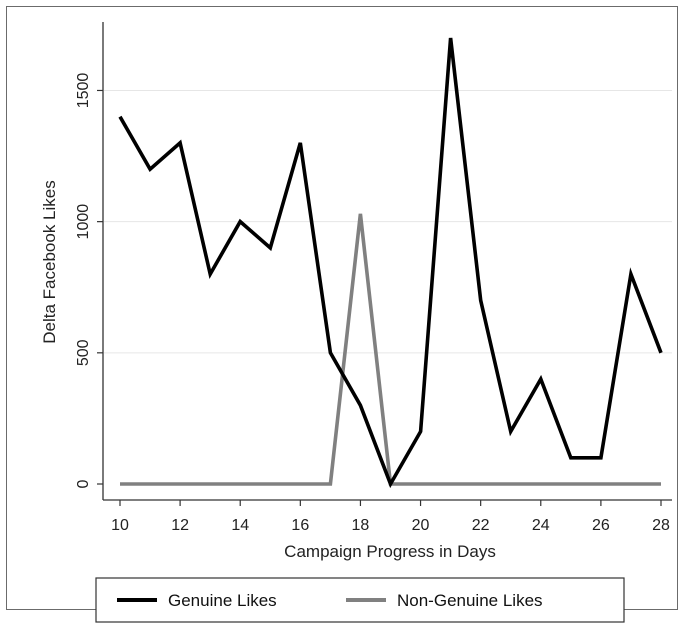  Describe the element at coordinates (83, 222) in the screenshot. I see `y-tick-label: 1000` at that location.